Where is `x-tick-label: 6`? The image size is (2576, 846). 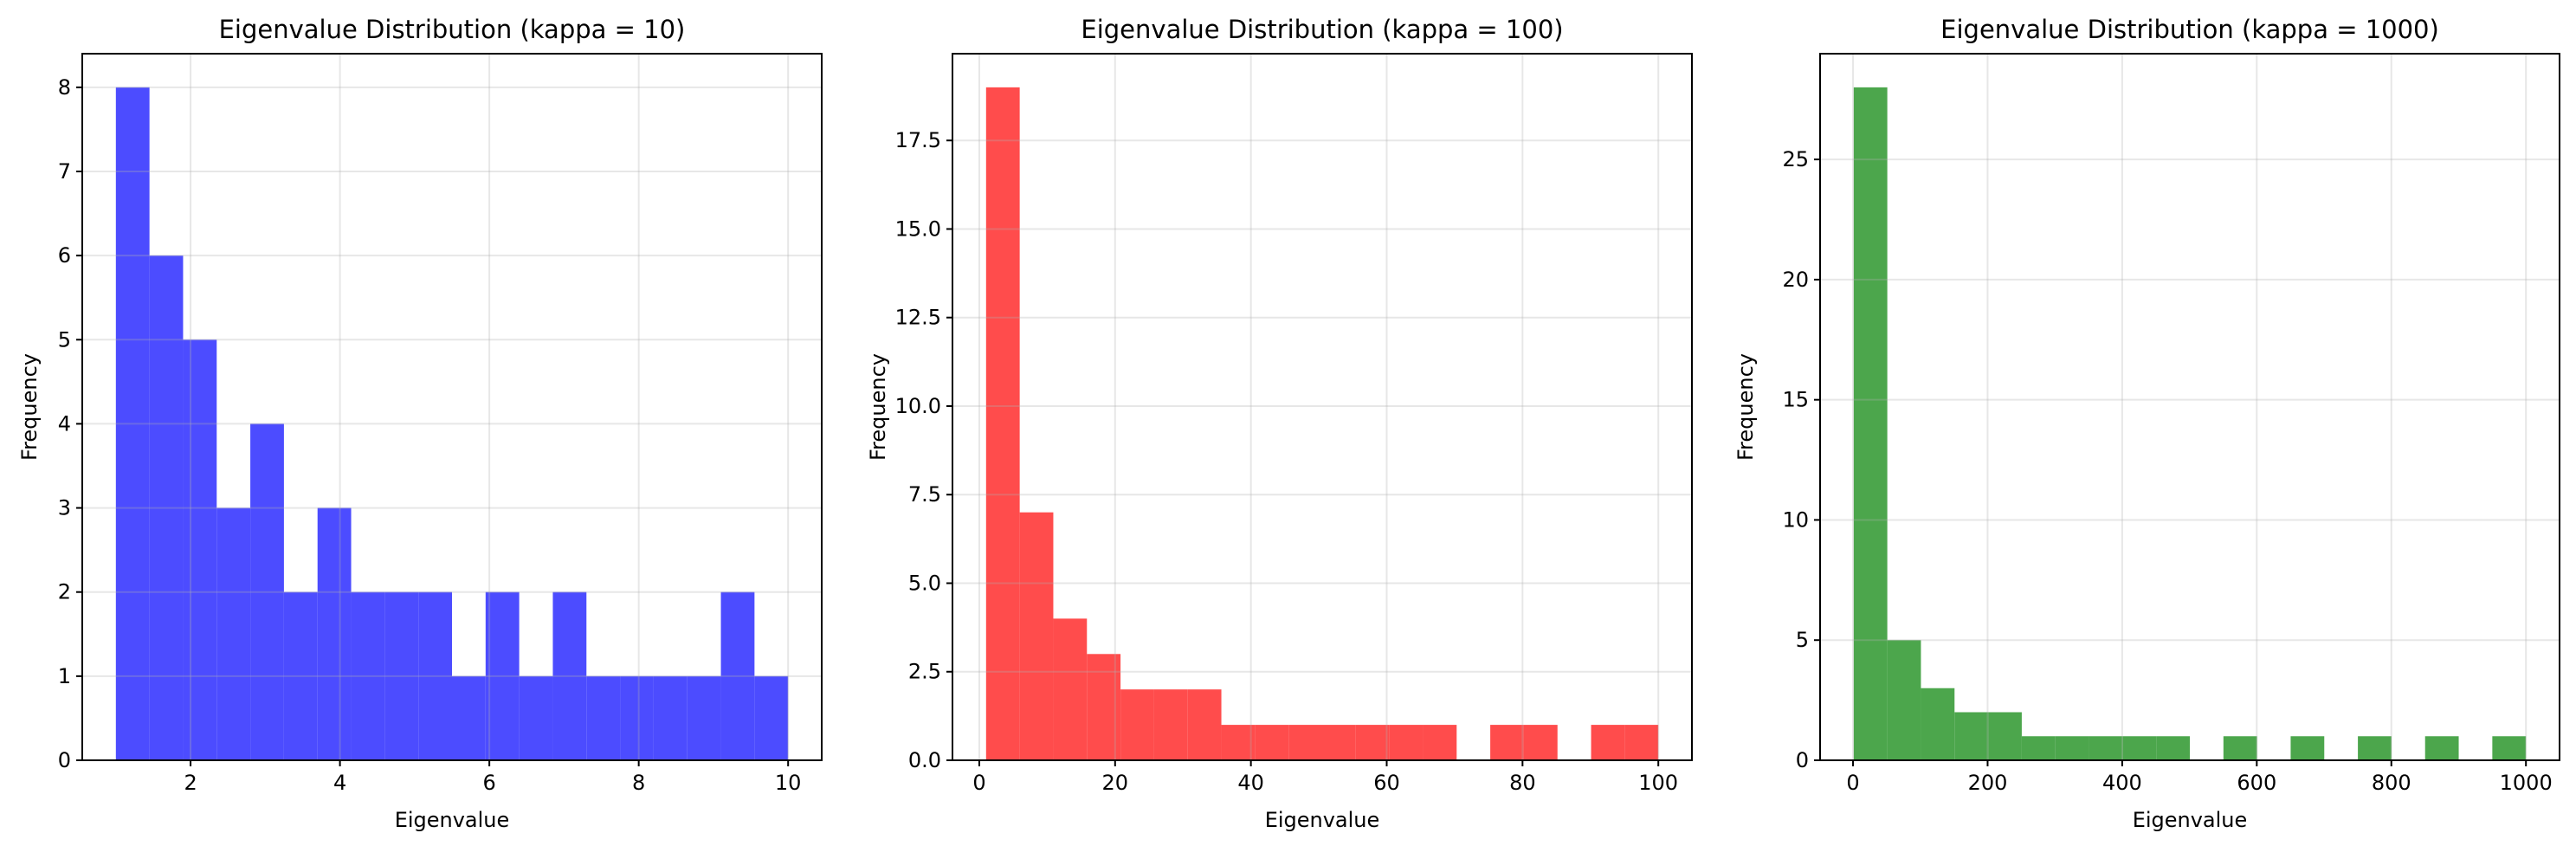
x-tick-label: 6 is located at coordinates (489, 783).